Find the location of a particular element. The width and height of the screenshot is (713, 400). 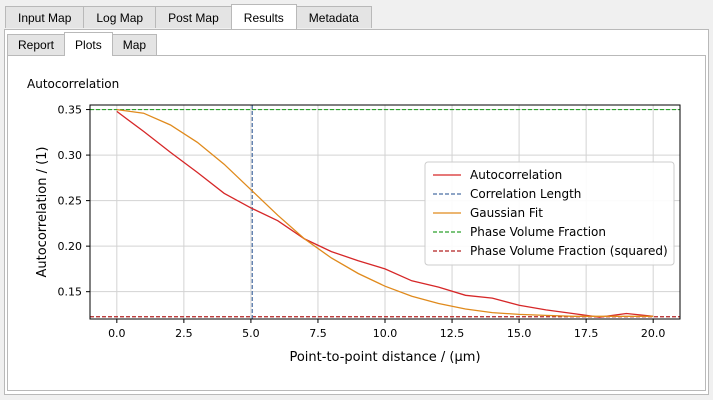

subtab-report: Report is located at coordinates (36, 44).